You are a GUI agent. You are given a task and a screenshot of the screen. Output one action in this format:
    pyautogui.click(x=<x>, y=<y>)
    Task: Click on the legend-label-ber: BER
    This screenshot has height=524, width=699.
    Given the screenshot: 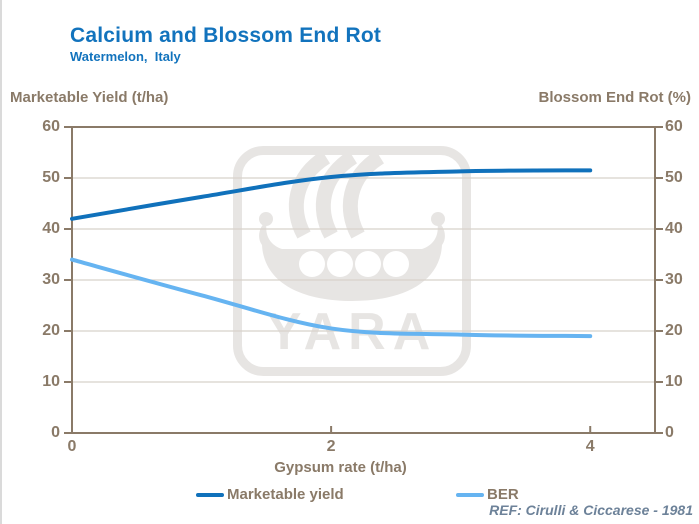 What is the action you would take?
    pyautogui.click(x=503, y=494)
    